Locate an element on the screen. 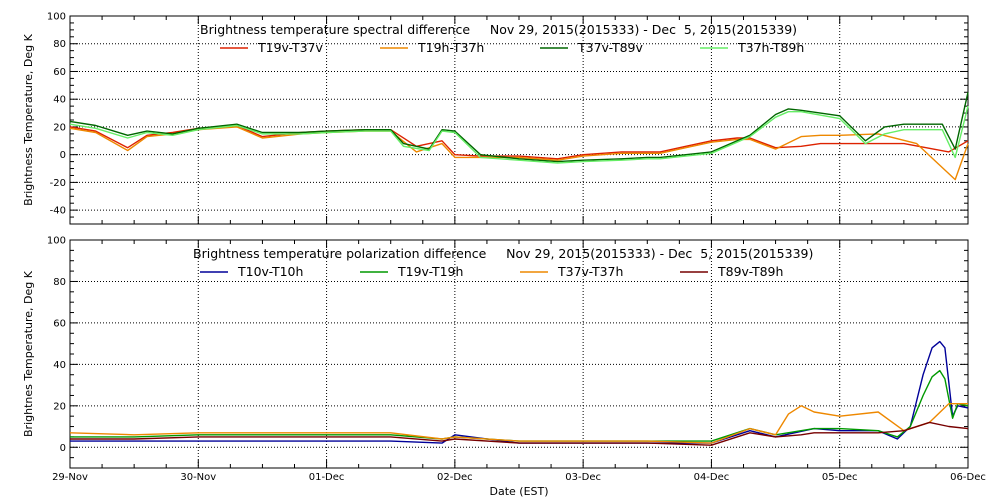 The height and width of the screenshot is (500, 1000). legend-label: T89v-T89h is located at coordinates (750, 271).